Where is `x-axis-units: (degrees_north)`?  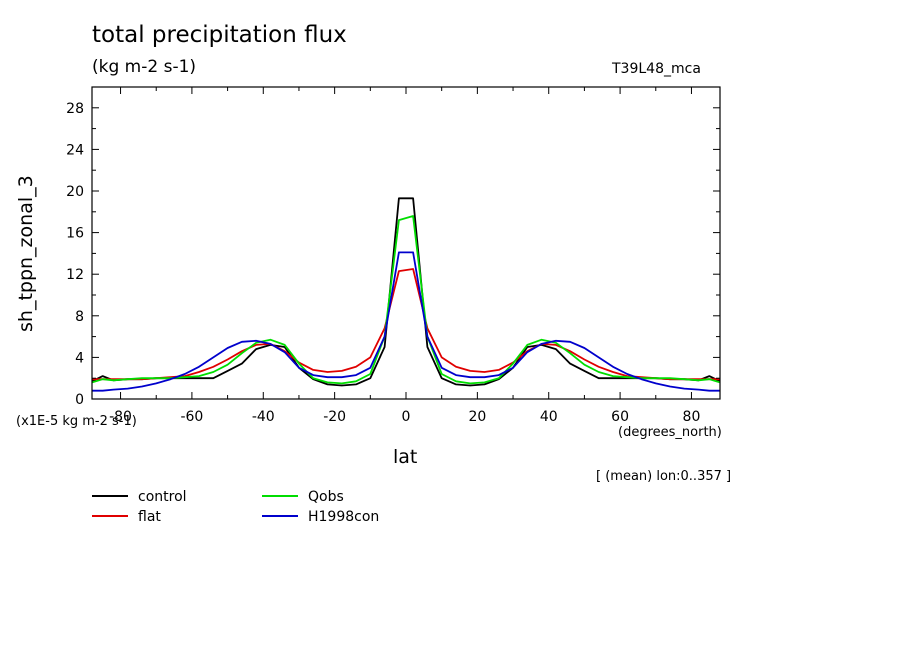
x-axis-units: (degrees_north) is located at coordinates (670, 432).